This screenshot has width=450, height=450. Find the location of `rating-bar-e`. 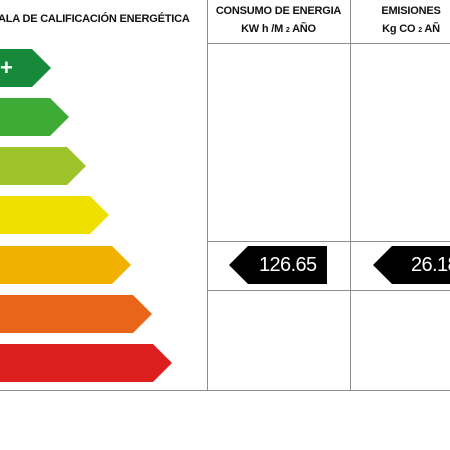

rating-bar-e is located at coordinates (76, 314).